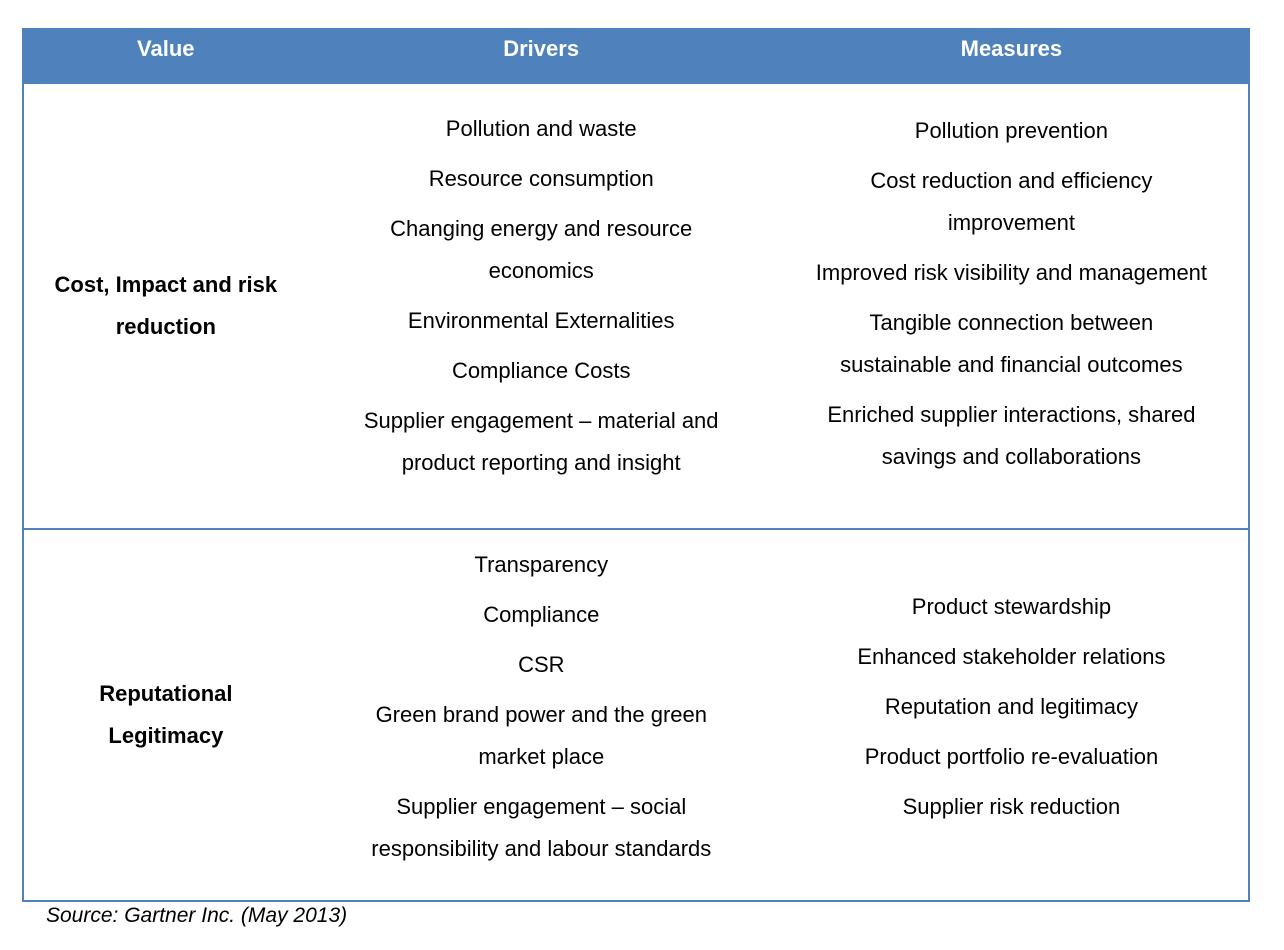 The image size is (1284, 950). I want to click on table-header: Value Drivers Measures, so click(636, 57).